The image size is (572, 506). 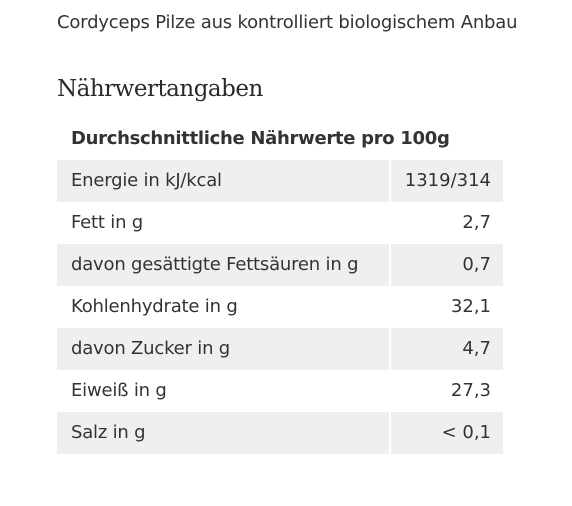 What do you see at coordinates (476, 222) in the screenshot?
I see `row-value: 2,7` at bounding box center [476, 222].